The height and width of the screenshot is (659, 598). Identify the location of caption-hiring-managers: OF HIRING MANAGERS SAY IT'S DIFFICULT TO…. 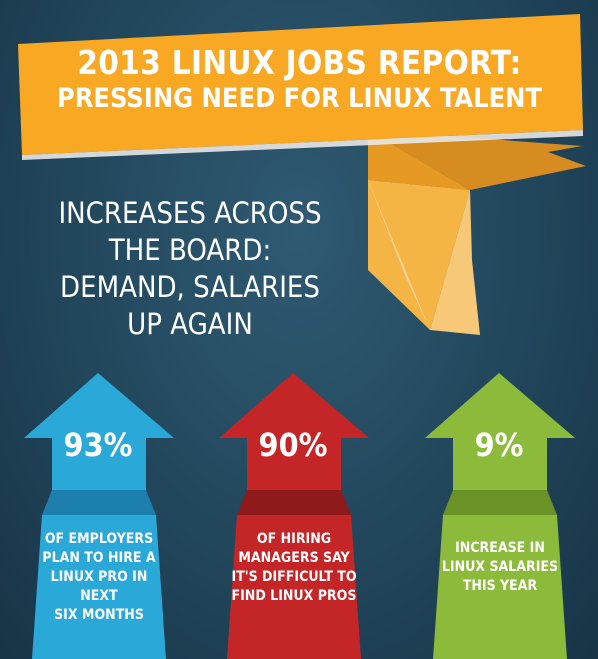
(294, 568).